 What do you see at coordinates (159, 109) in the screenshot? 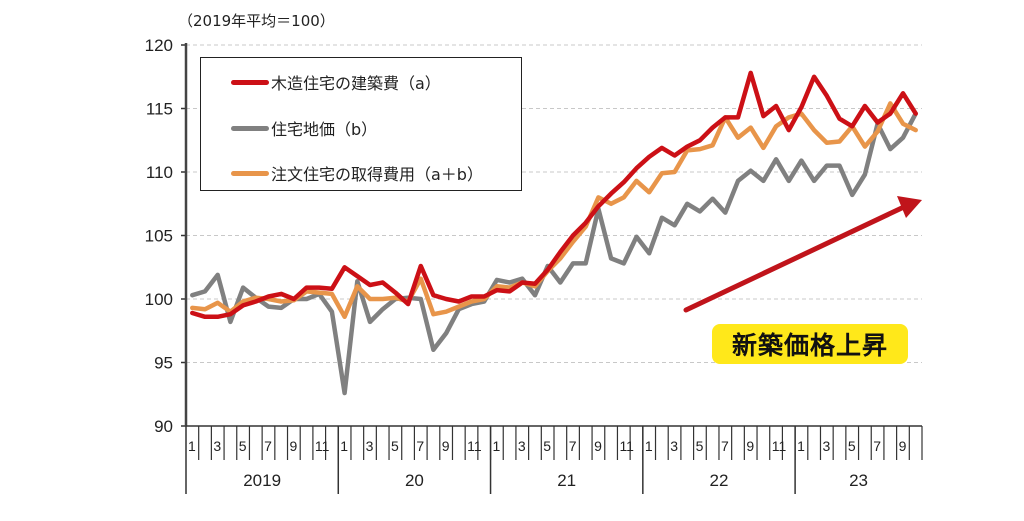
I see `y-tick-label: 115` at bounding box center [159, 109].